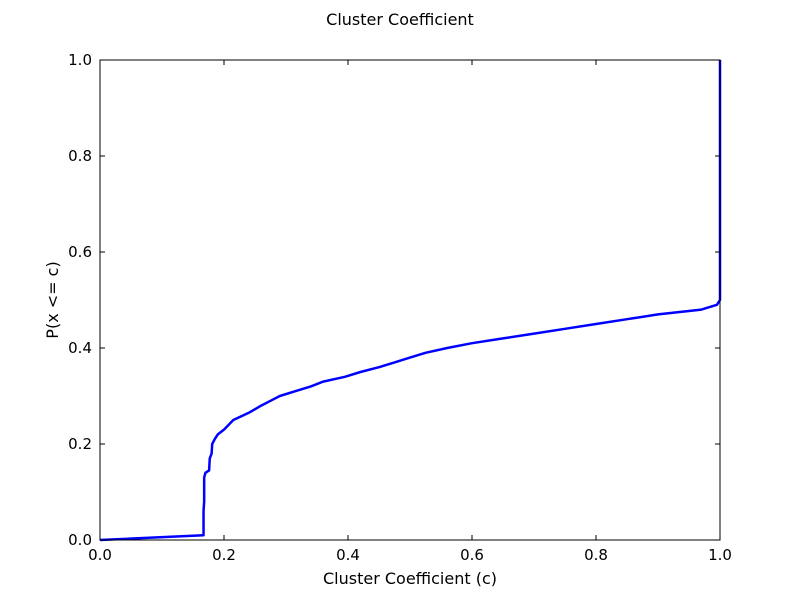 This screenshot has width=800, height=600. Describe the element at coordinates (720, 555) in the screenshot. I see `x-tick-label: 1.0` at that location.